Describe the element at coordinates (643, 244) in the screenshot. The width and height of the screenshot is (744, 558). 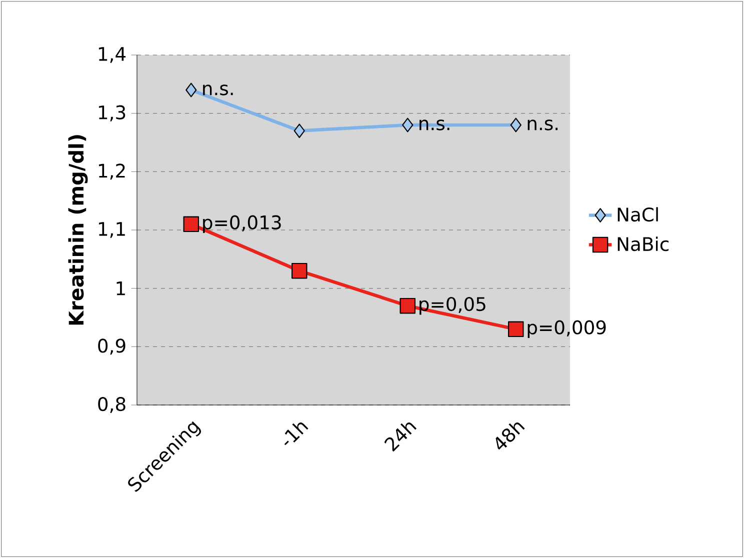
I see `legend-label: NaBic` at that location.